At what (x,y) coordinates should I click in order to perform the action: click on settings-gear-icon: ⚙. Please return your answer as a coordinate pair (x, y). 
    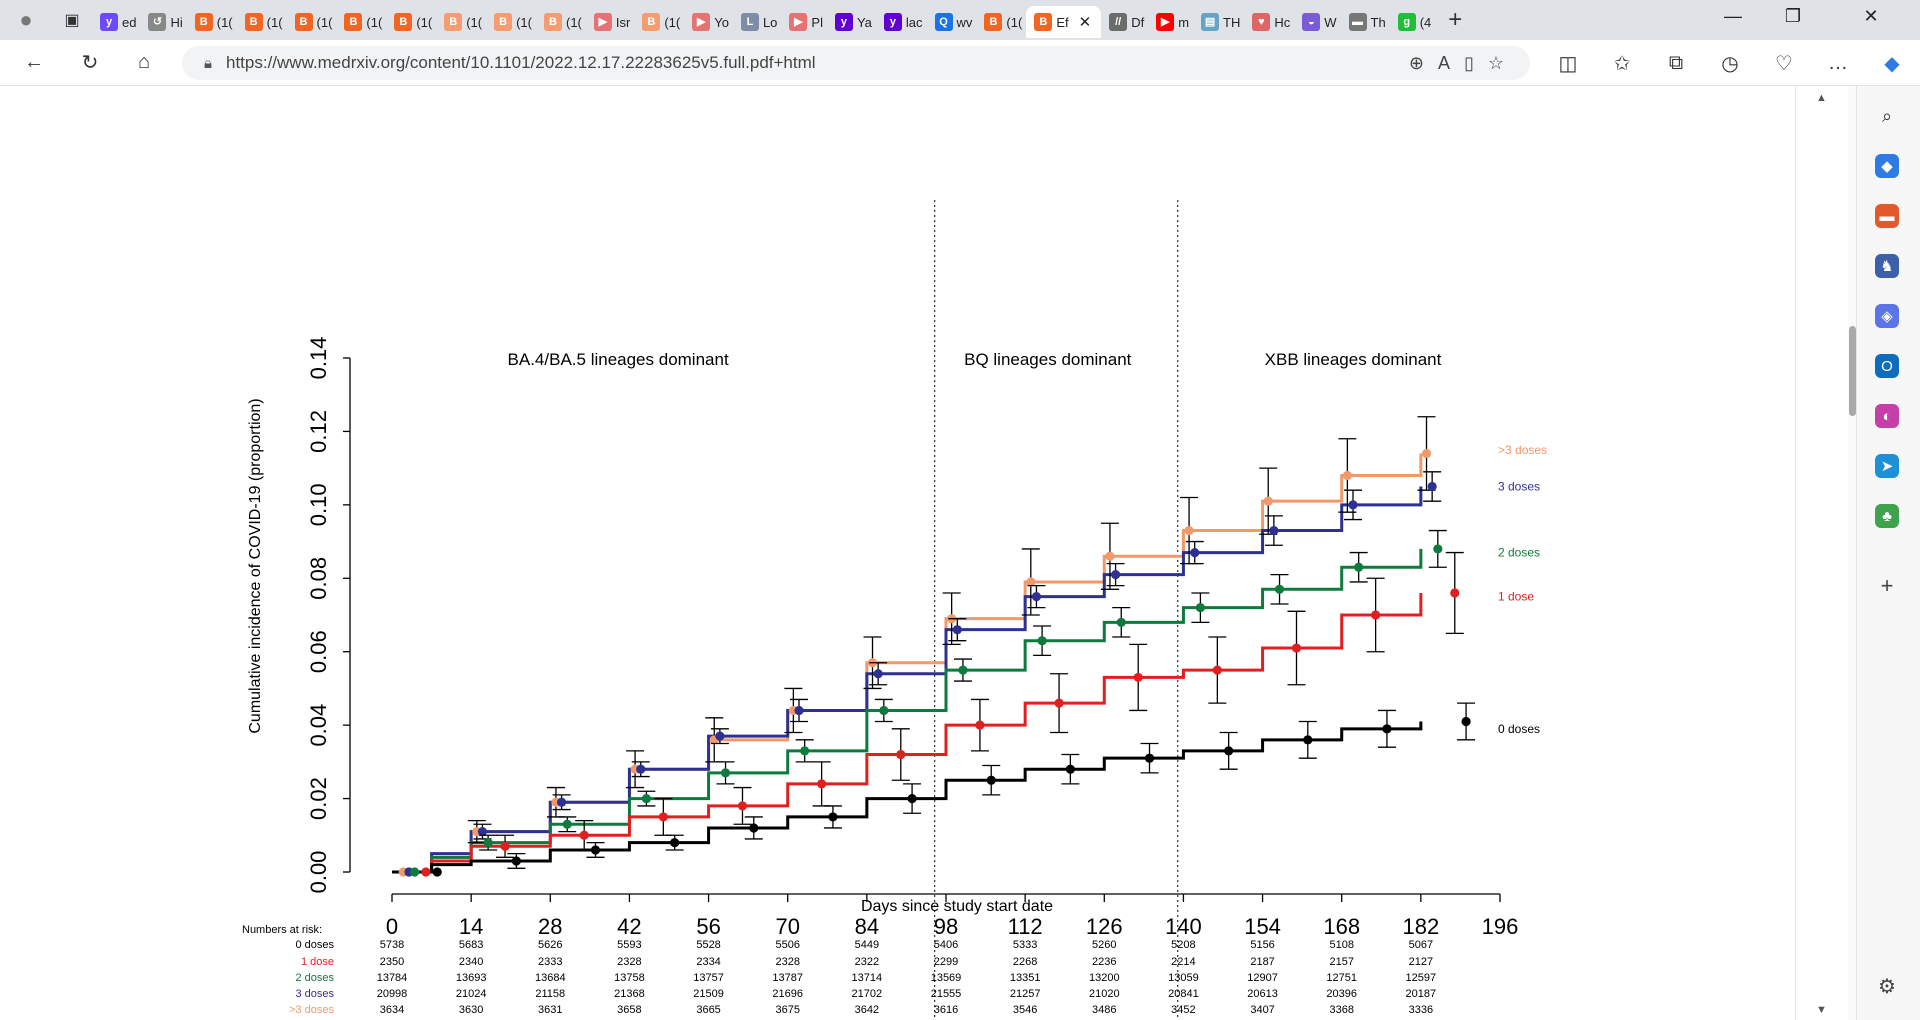
    Looking at the image, I should click on (1887, 986).